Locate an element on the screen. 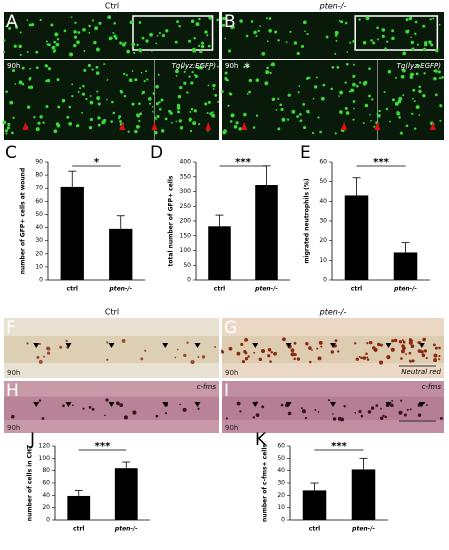 This screenshot has width=449, height=550. panel-label: I is located at coordinates (226, 391).